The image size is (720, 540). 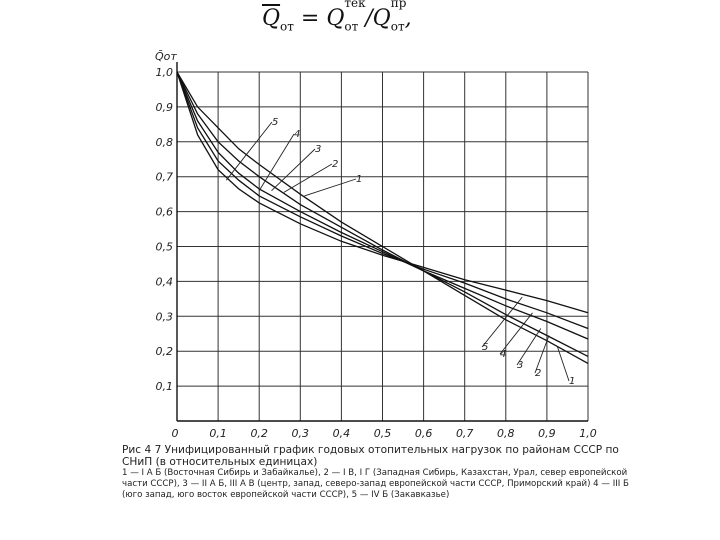 What do you see at coordinates (165, 386) in the screenshot?
I see `y-tick-label: 0,1` at bounding box center [165, 386].